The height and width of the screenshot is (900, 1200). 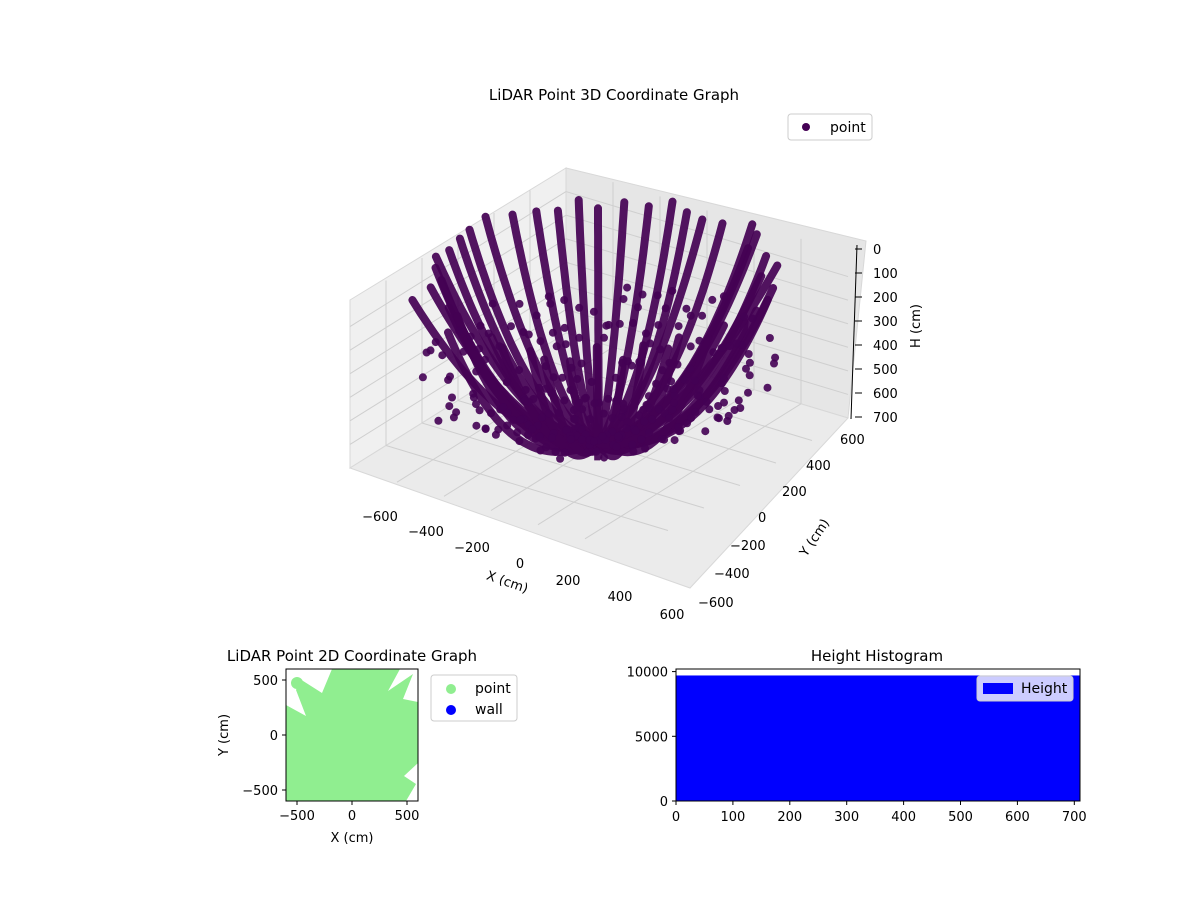 I want to click on z-tick-label: 400, so click(x=885, y=346).